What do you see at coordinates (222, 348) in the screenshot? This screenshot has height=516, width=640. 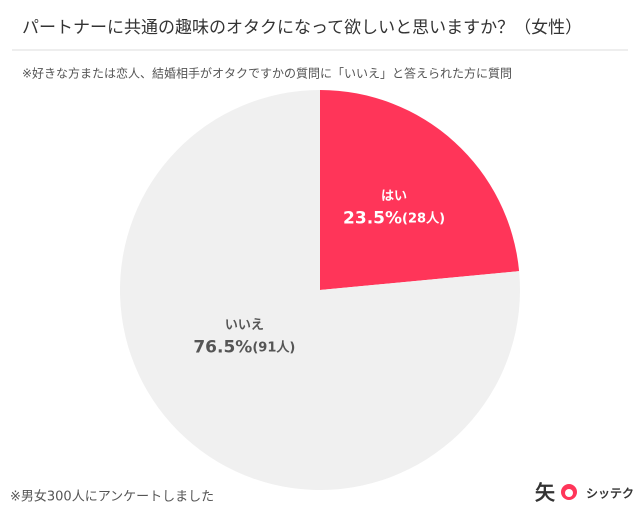 I see `value-label: 76.5%` at bounding box center [222, 348].